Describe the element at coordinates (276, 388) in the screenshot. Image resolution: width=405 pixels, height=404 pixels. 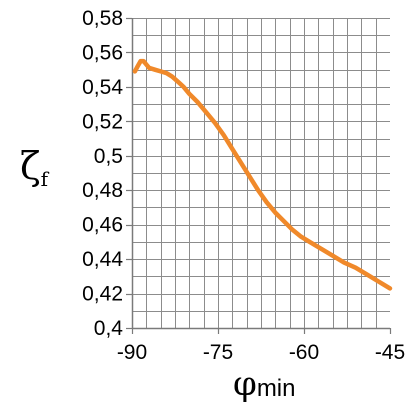
I see `x-axis-label-subscript: min` at that location.